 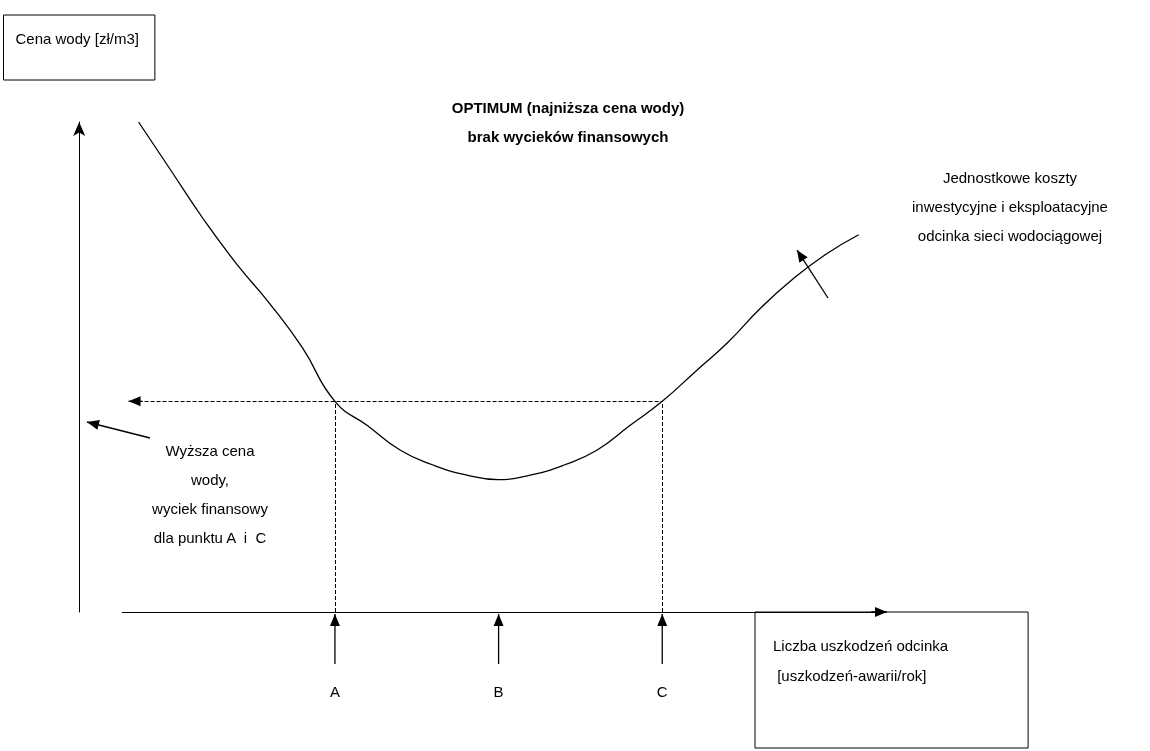 What do you see at coordinates (662, 691) in the screenshot?
I see `x-tick-label: C` at bounding box center [662, 691].